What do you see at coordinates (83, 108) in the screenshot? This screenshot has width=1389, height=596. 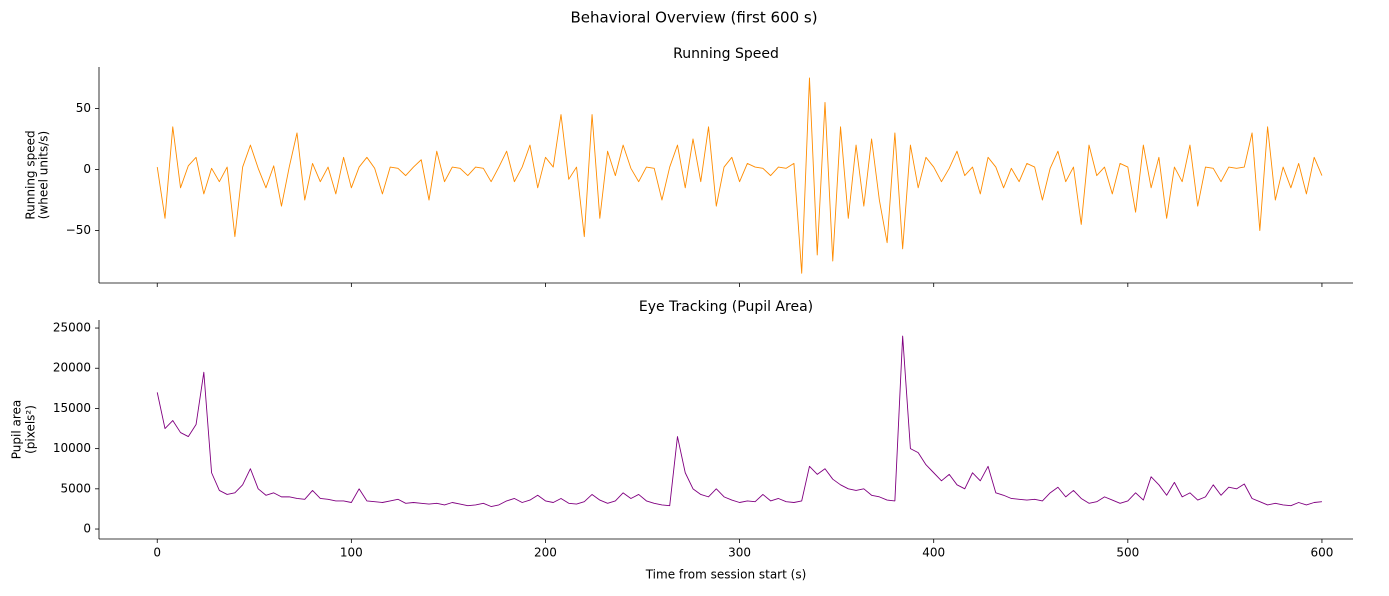 I see `y-tick-label: 50` at bounding box center [83, 108].